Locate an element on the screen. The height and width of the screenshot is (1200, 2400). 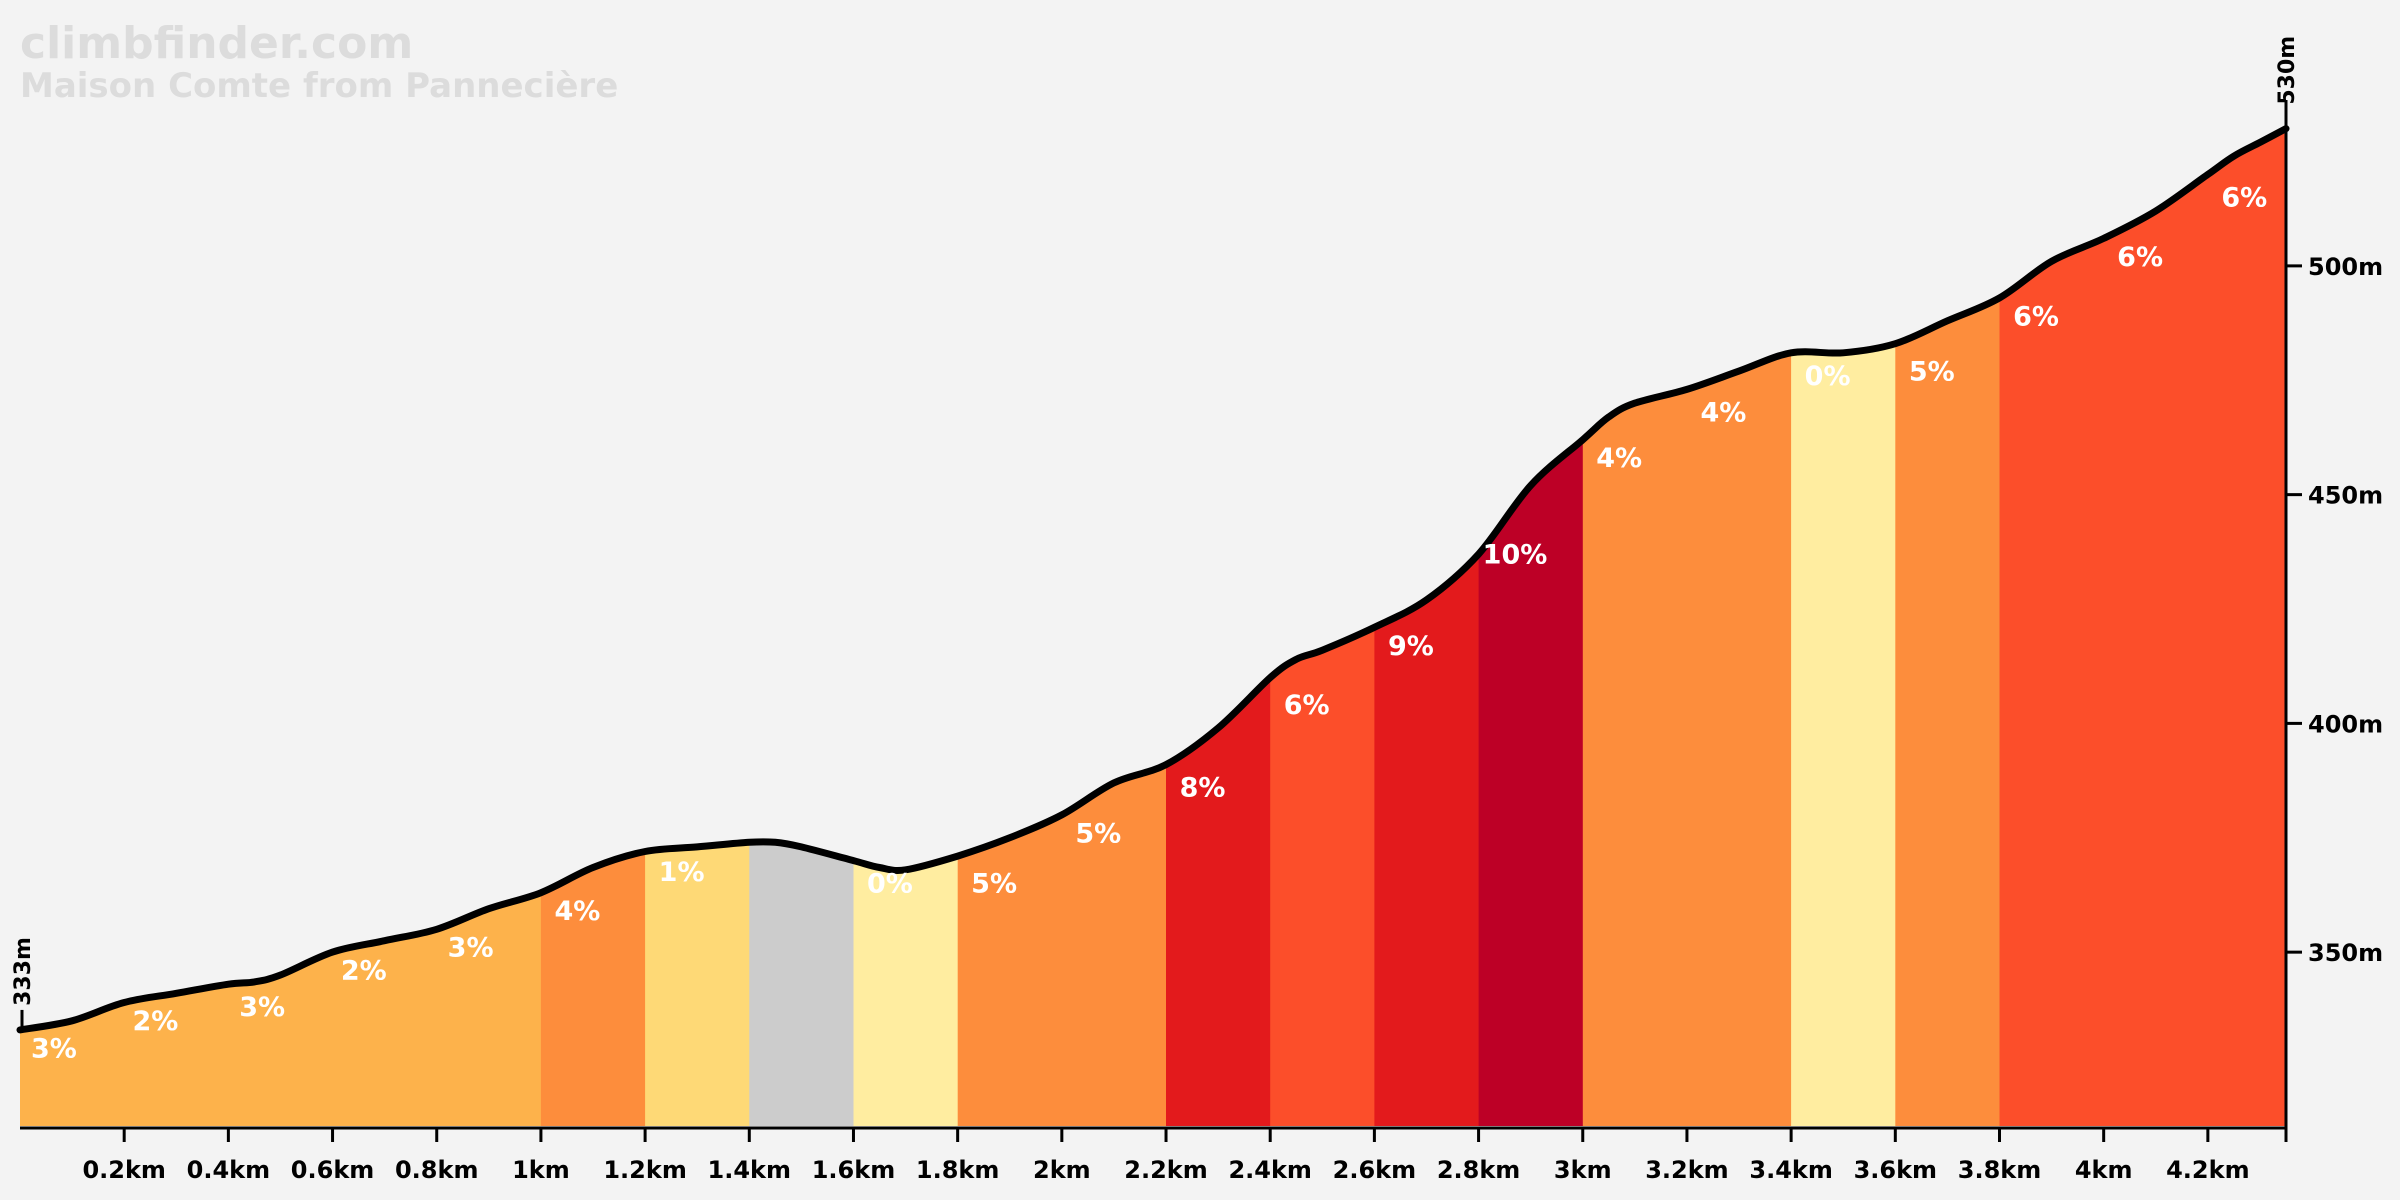
x-tick-label: 1.2km is located at coordinates (644, 1170).